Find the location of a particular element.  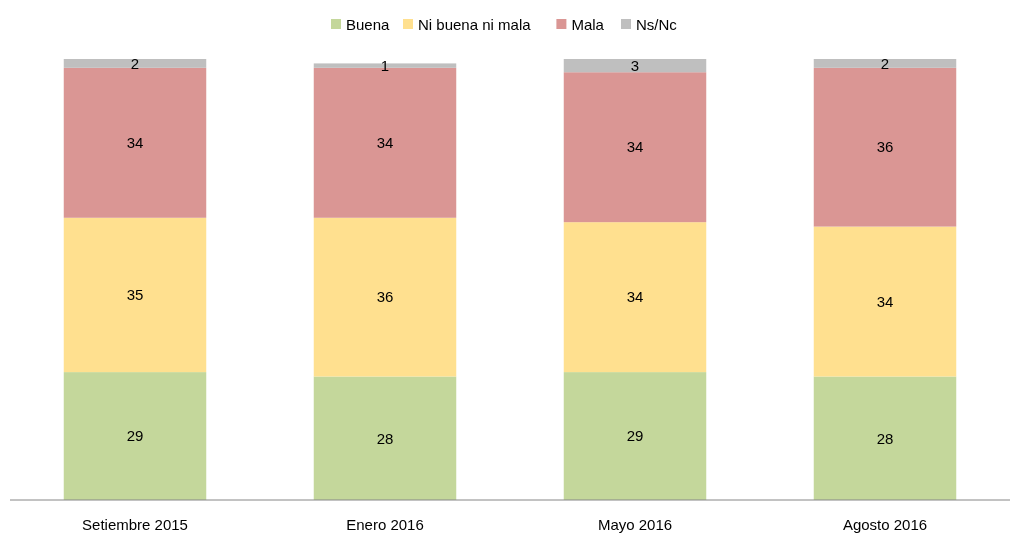

x-tick-label: Agosto 2016 is located at coordinates (885, 524).